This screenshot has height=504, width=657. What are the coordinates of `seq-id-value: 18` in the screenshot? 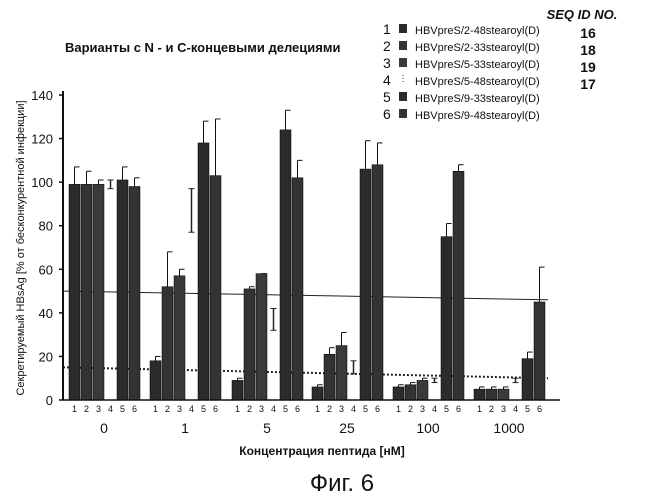 It's located at (588, 50).